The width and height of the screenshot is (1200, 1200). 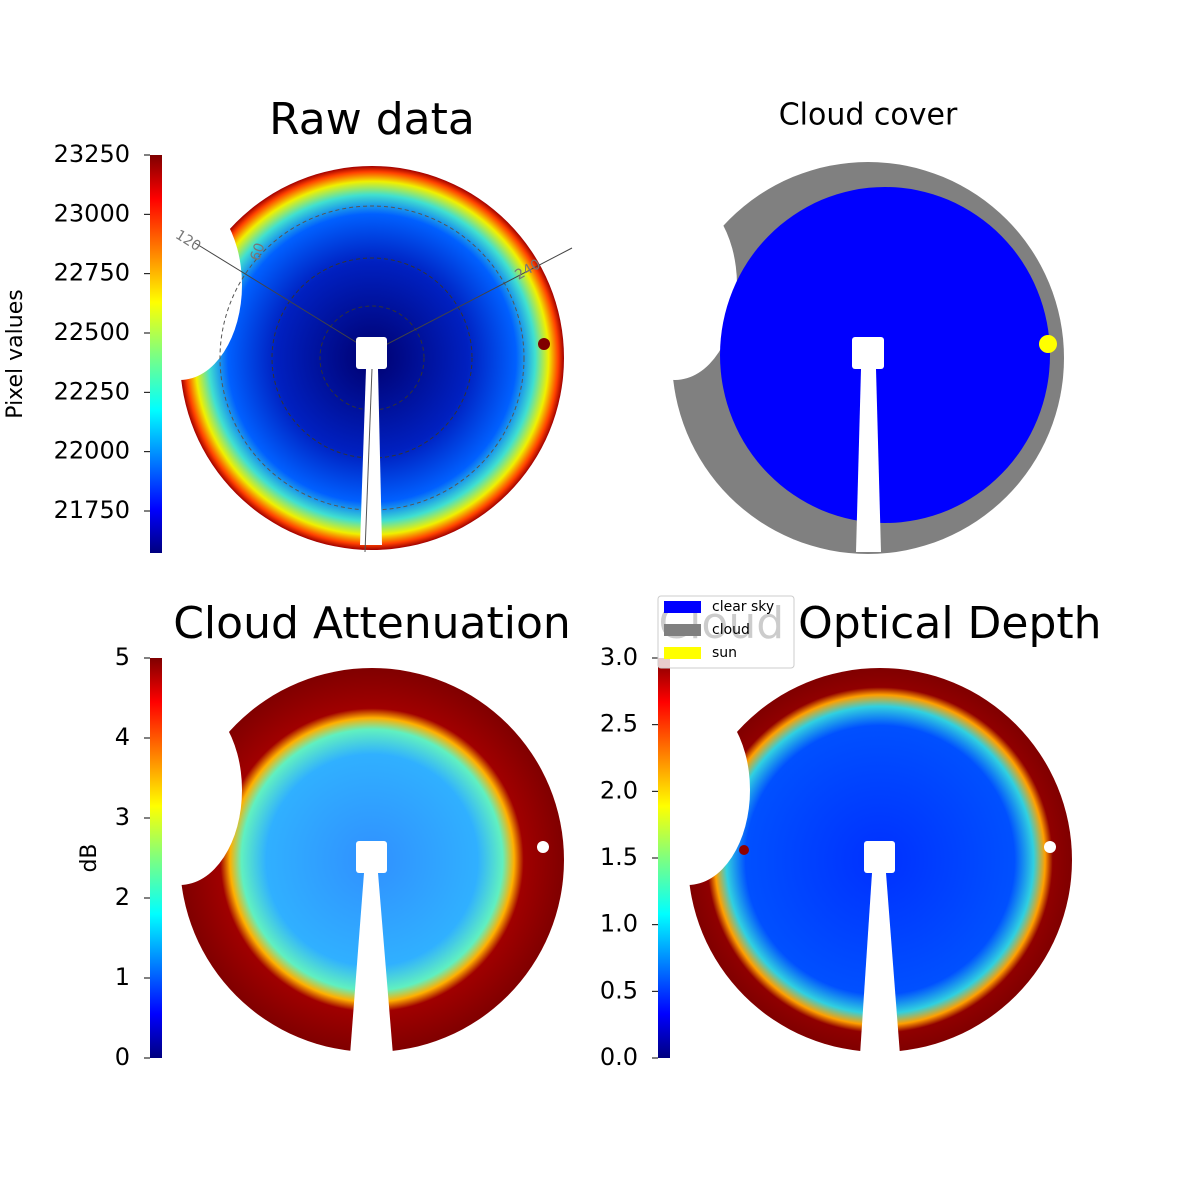 What do you see at coordinates (92, 391) in the screenshot?
I see `colorbar-tick-label: 22250` at bounding box center [92, 391].